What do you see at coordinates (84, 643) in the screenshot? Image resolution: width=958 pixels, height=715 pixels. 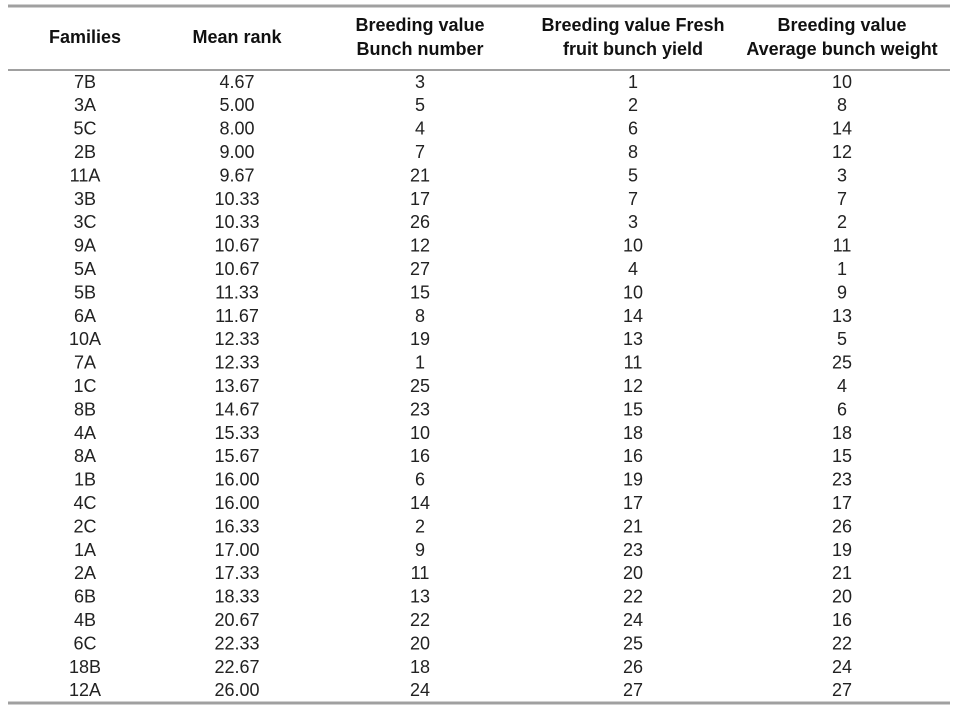 I see `table-cell: 6C` at bounding box center [84, 643].